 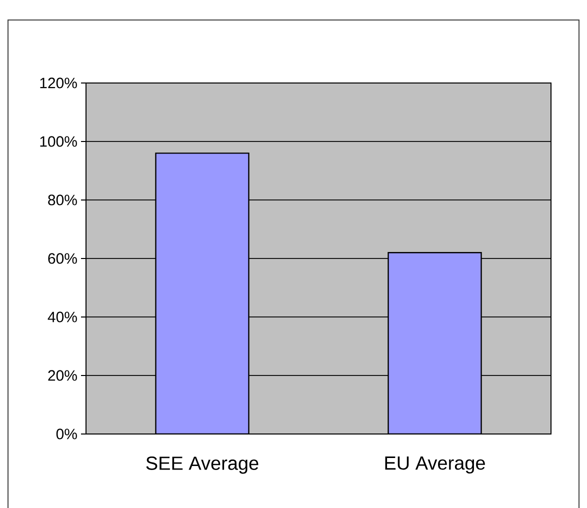 I want to click on x-tick-label: EU Average, so click(x=435, y=465).